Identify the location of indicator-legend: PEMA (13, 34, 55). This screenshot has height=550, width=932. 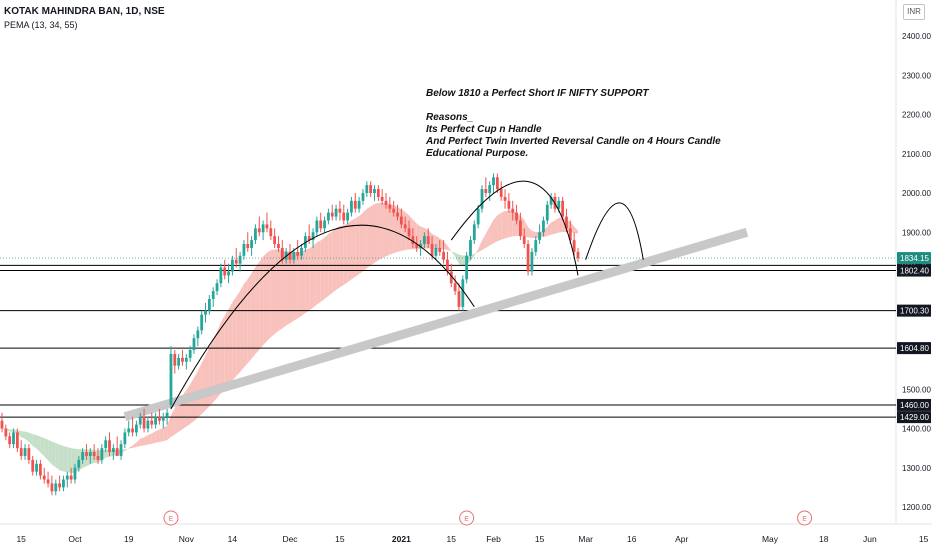
(41, 25).